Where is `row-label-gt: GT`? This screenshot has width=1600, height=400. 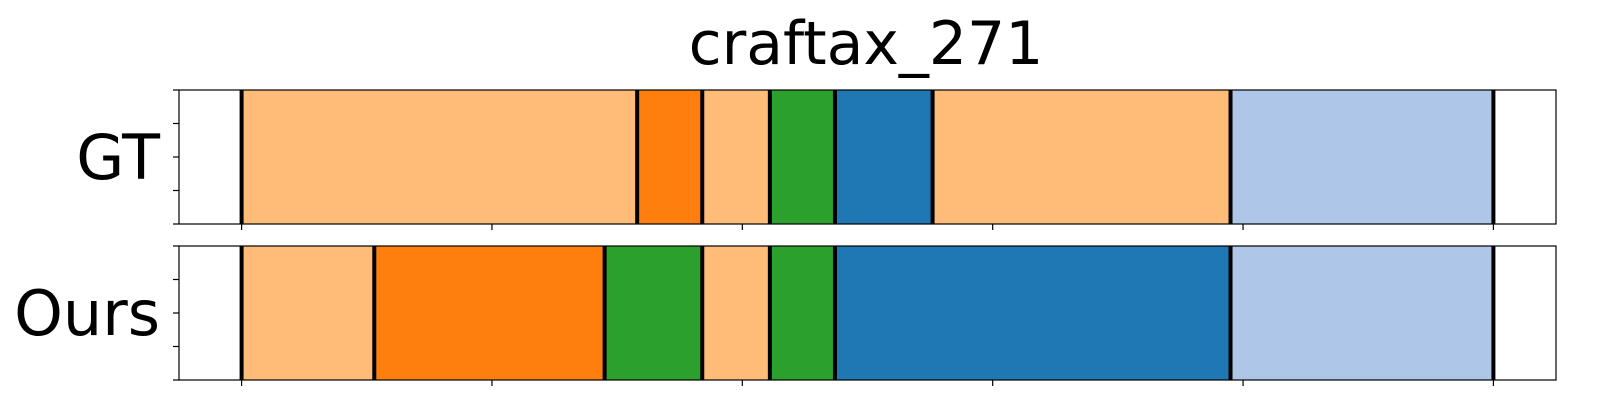
row-label-gt: GT is located at coordinates (118, 157).